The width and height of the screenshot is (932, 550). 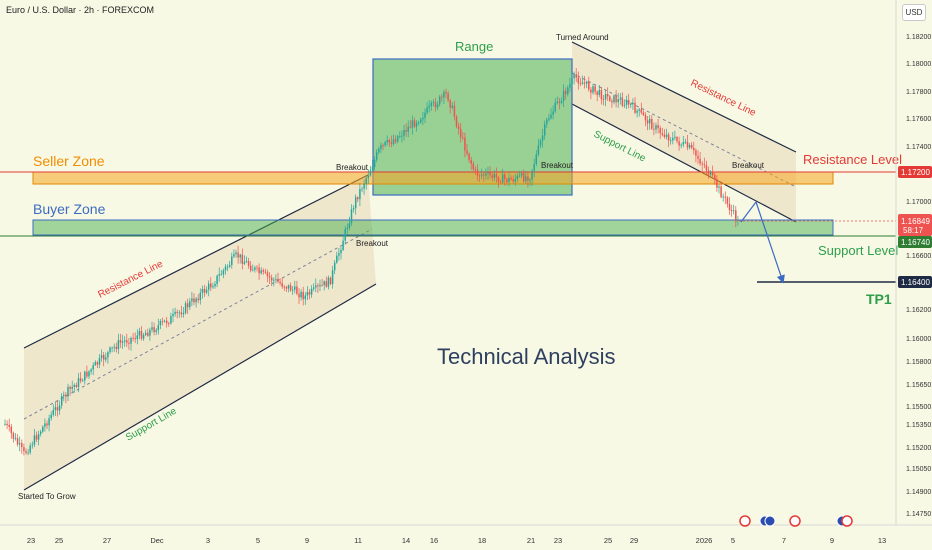 I want to click on y-tick-label: 1.15200, so click(x=918, y=448).